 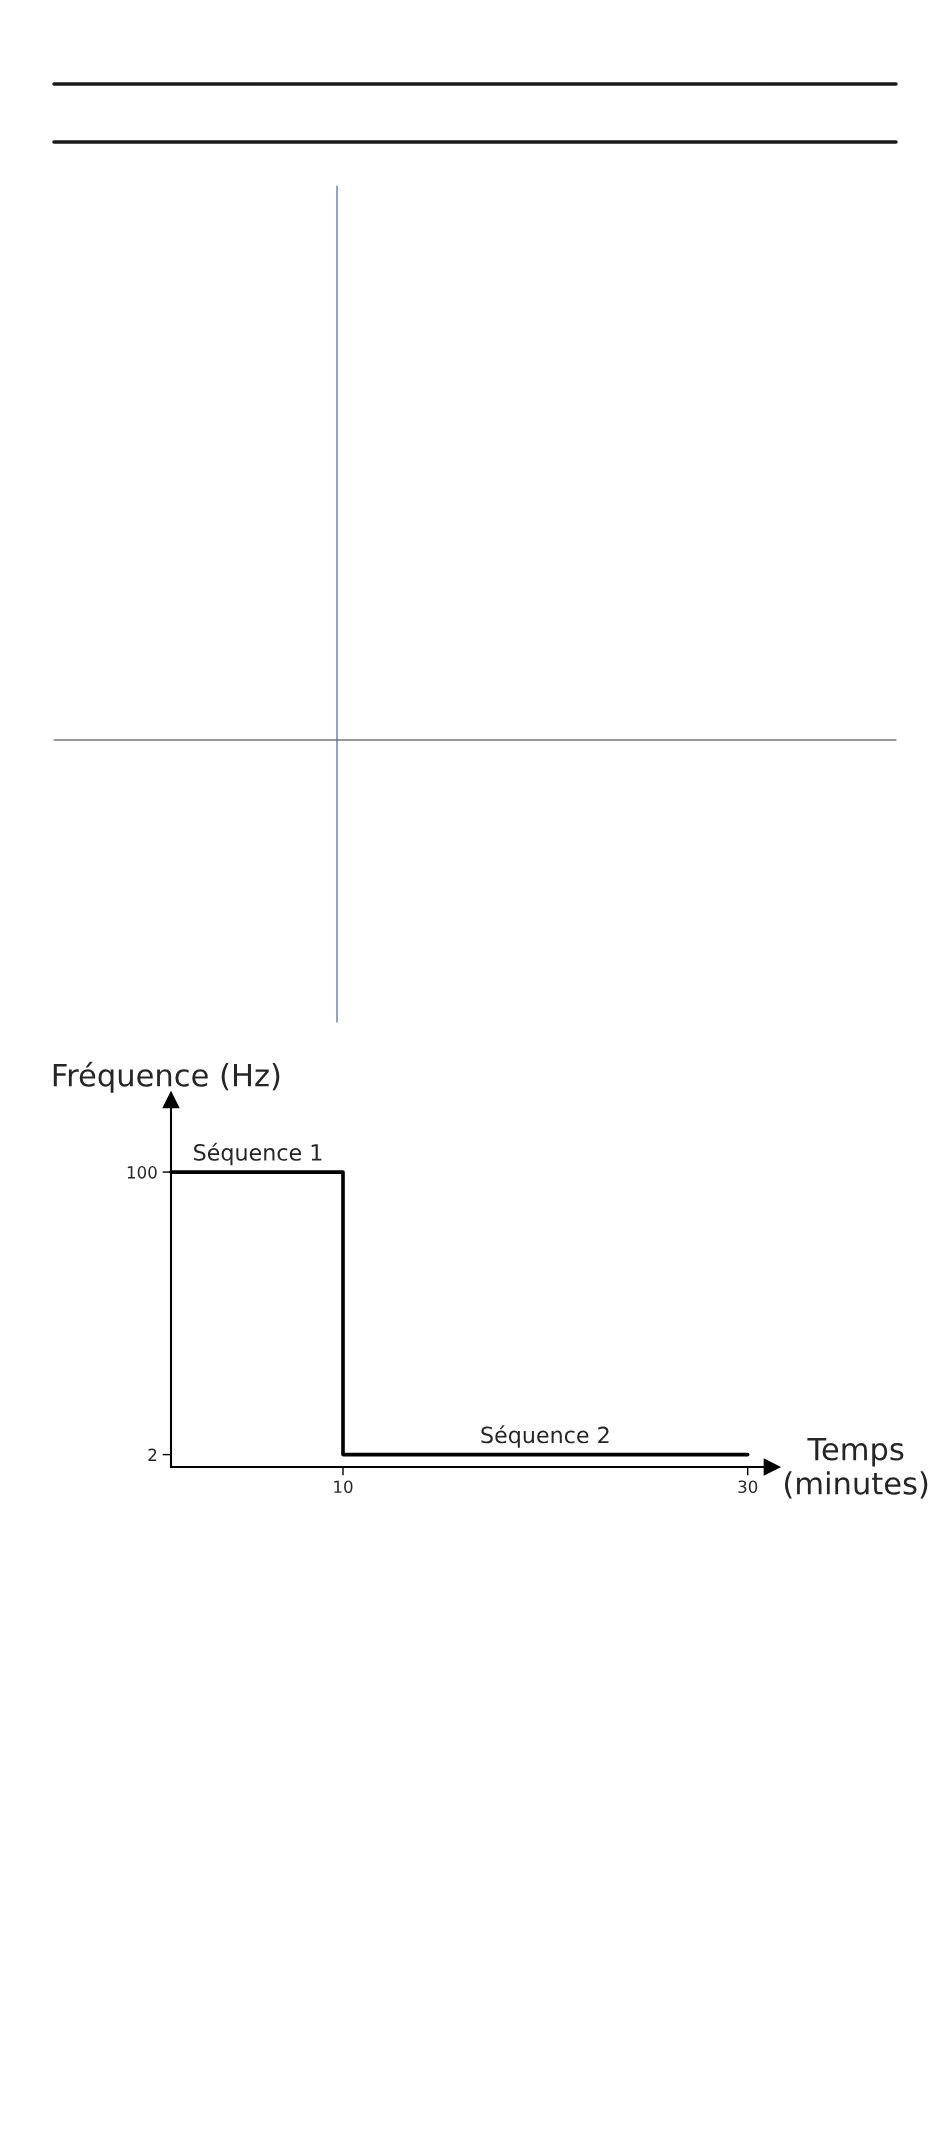 I want to click on x-axis-title: Temps (minutes), so click(x=856, y=1468).